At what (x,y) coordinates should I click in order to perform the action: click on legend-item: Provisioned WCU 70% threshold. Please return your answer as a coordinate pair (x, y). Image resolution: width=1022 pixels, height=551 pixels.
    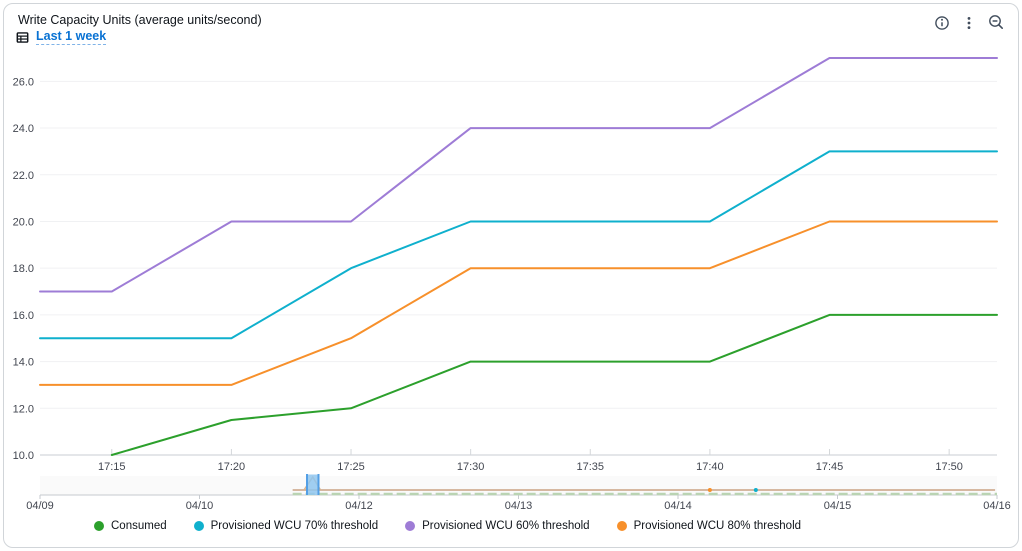
    Looking at the image, I should click on (286, 526).